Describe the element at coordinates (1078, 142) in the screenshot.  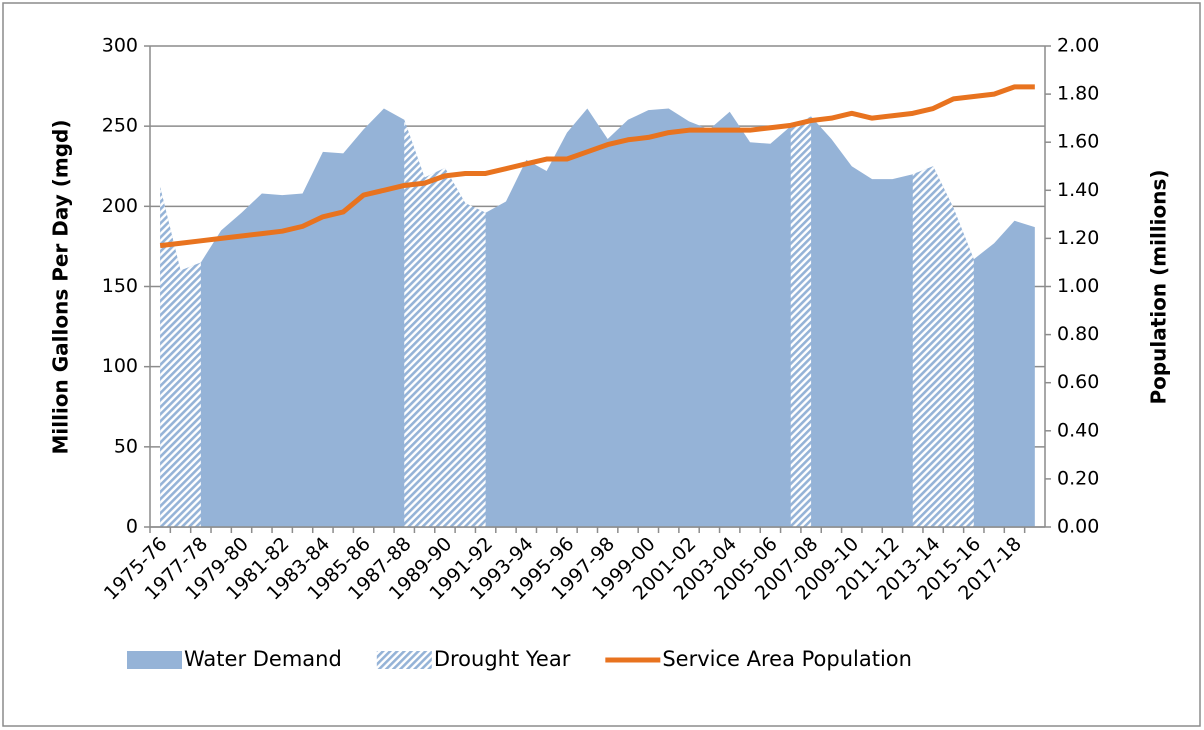
I see `y2-tick-label: 1.60` at that location.